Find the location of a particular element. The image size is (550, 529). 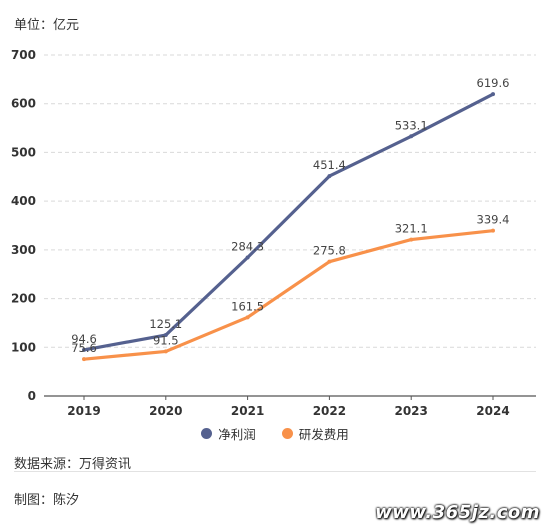

x-tick-label: 2022 is located at coordinates (329, 411).